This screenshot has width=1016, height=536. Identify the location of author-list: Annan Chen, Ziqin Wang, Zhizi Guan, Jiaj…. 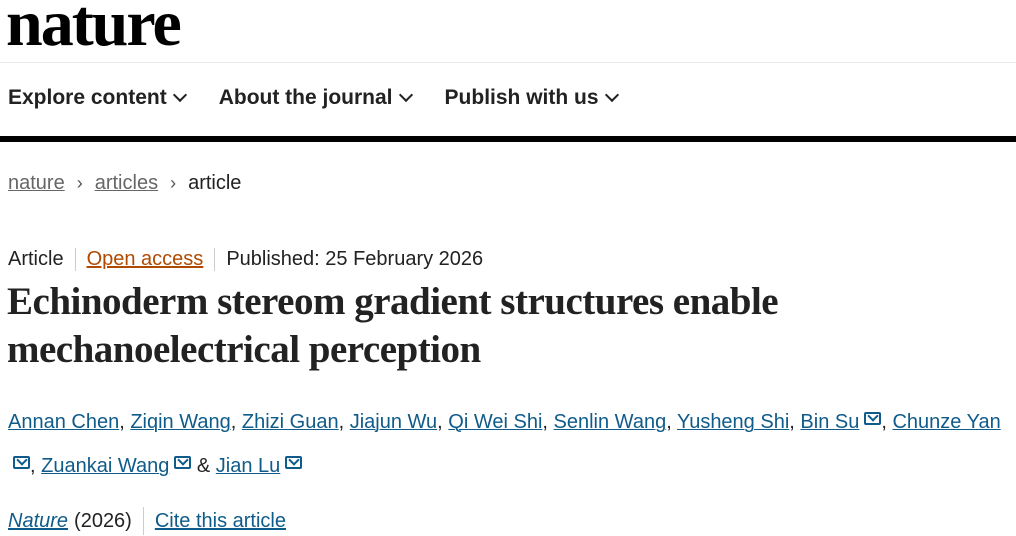
(504, 444).